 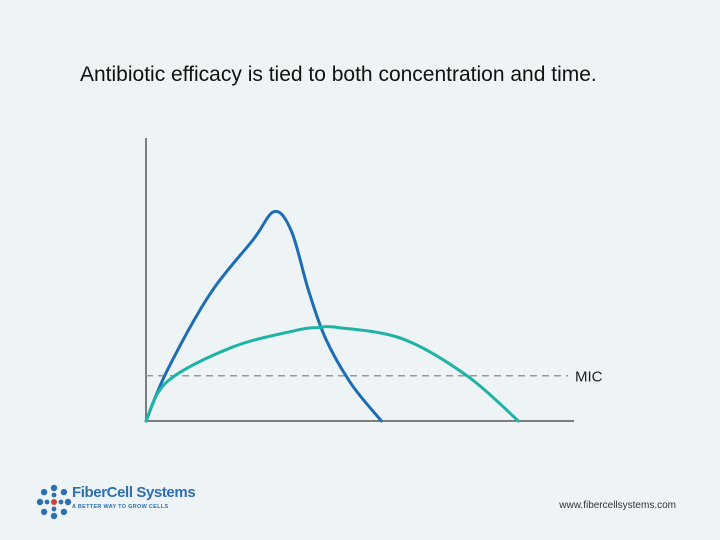 I want to click on logo-tagline: A BETTER WAY TO GROW CELLS, so click(x=120, y=507).